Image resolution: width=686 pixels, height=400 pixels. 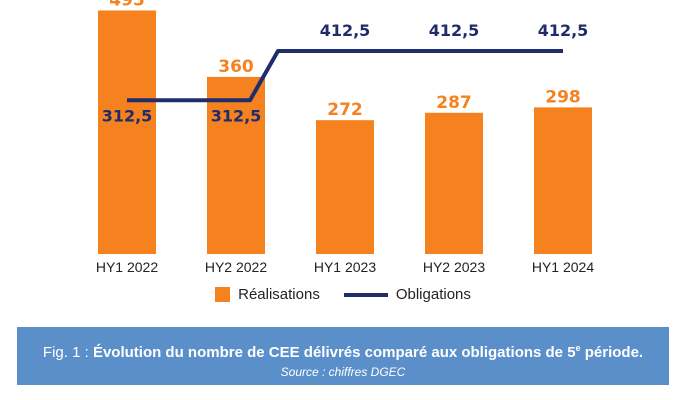 I want to click on bar-value-label-3: 287, so click(x=454, y=103).